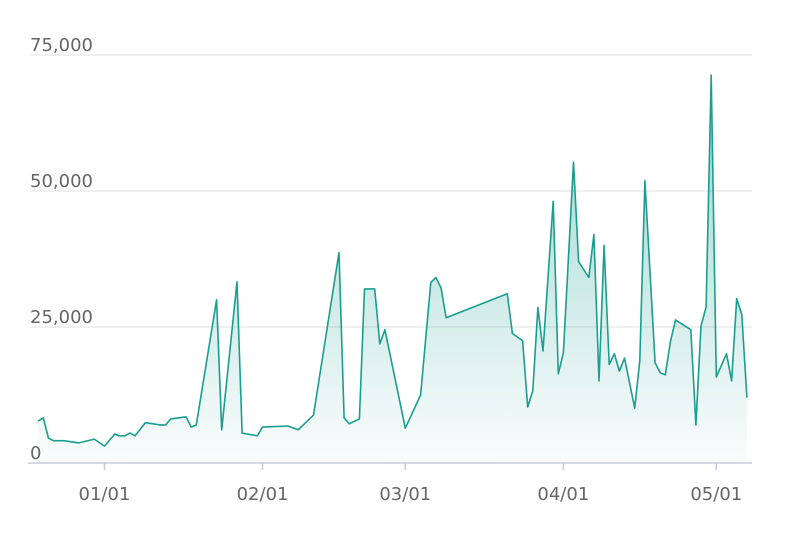 Image resolution: width=788 pixels, height=542 pixels. What do you see at coordinates (61, 45) in the screenshot?
I see `y-tick-label: 75,000` at bounding box center [61, 45].